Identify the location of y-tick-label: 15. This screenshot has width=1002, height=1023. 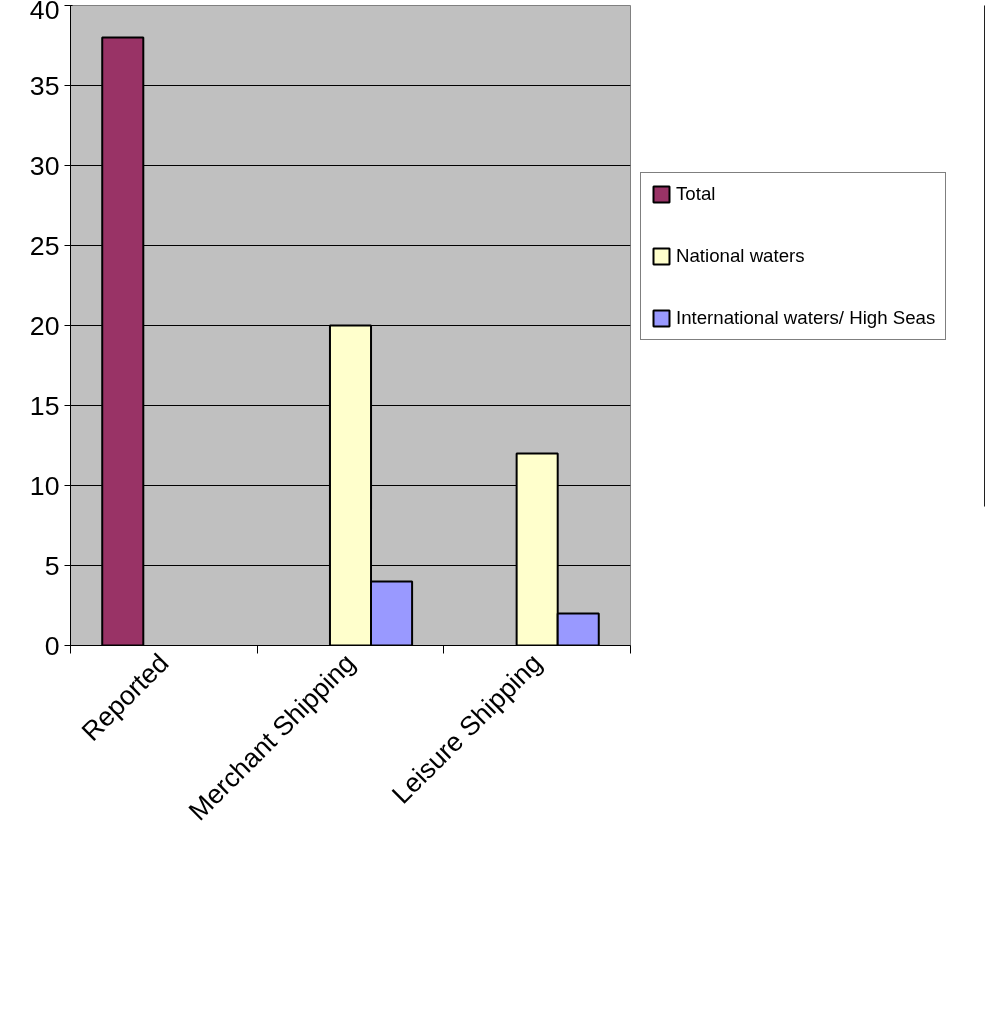
(44, 405).